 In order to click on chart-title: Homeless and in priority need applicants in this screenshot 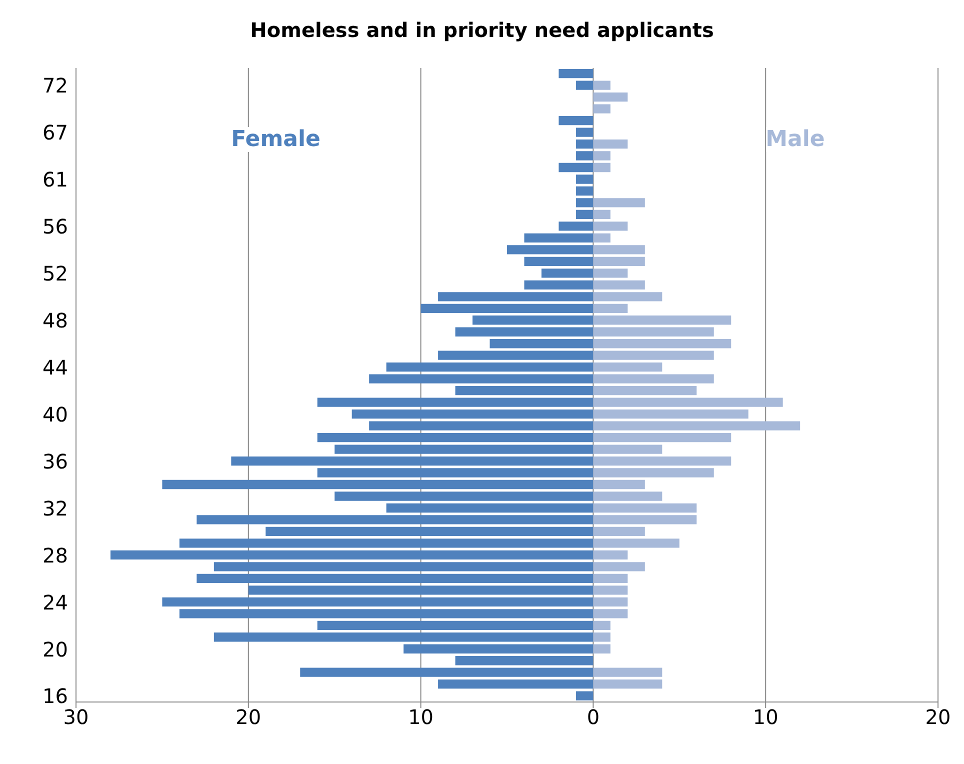, I will do `click(482, 30)`.